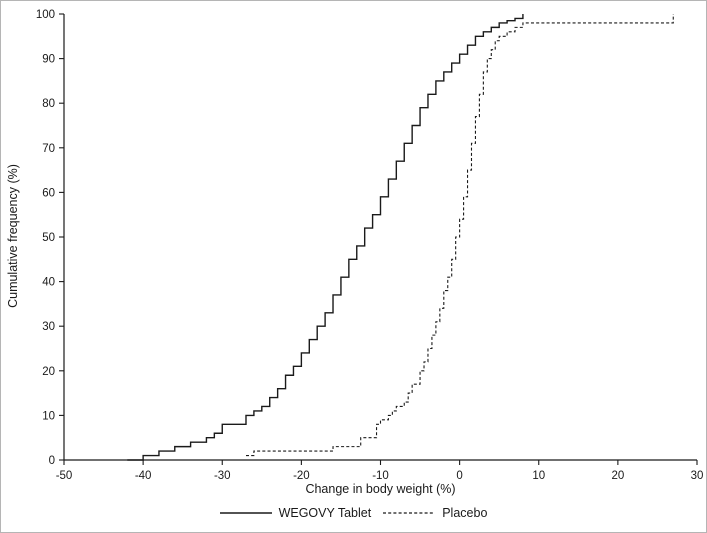 This screenshot has height=533, width=707. I want to click on y-tick-label: 70, so click(48, 149).